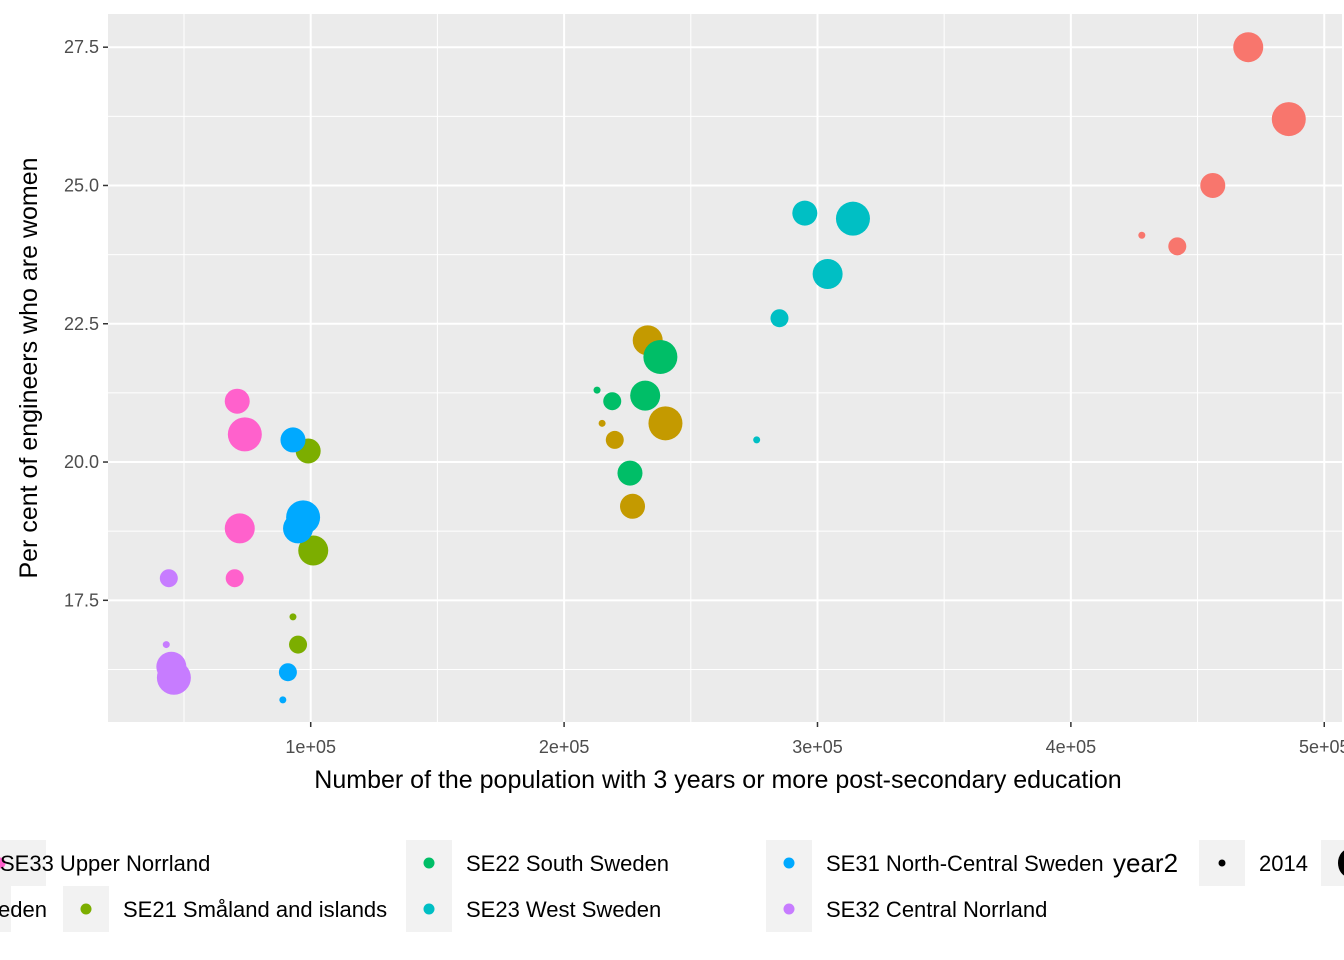 This screenshot has height=960, width=1344. I want to click on y-tick-label: 20.0, so click(81, 462).